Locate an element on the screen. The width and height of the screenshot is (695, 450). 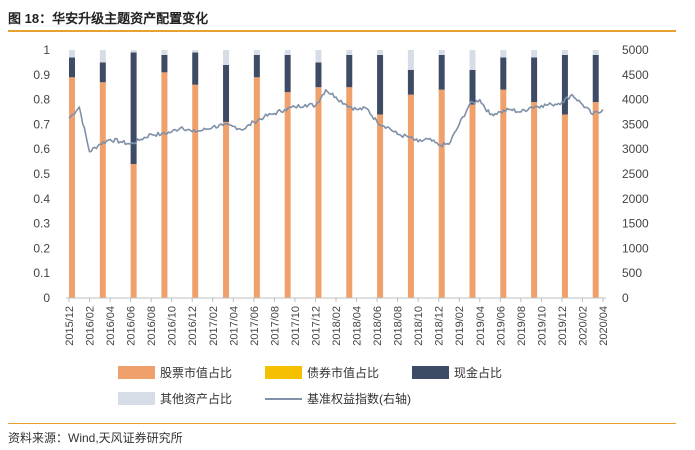
x-tick-label: 2018/10 is located at coordinates (419, 326).